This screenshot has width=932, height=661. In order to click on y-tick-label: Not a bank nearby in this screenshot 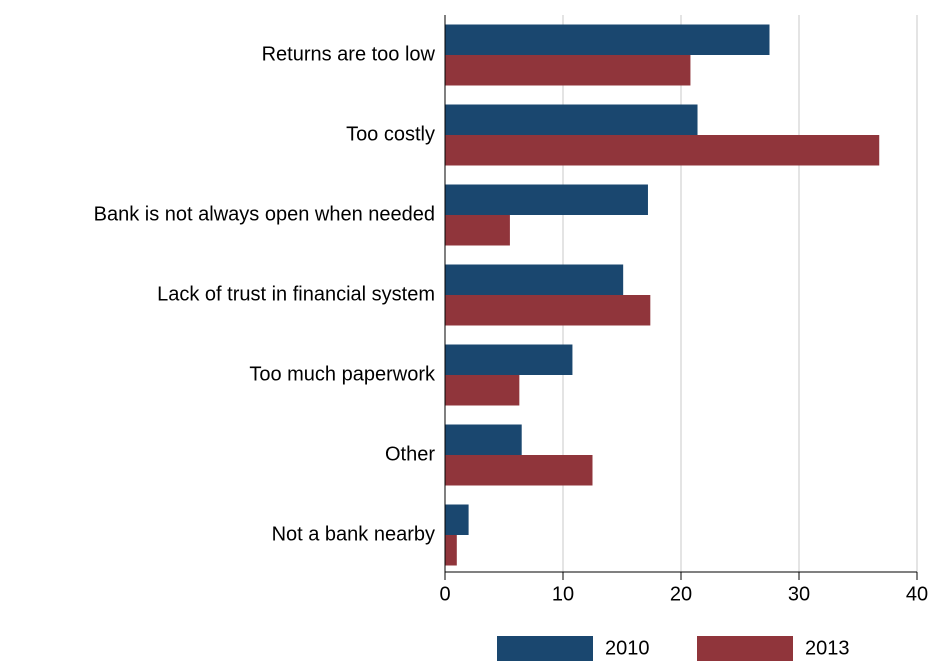, I will do `click(353, 534)`.